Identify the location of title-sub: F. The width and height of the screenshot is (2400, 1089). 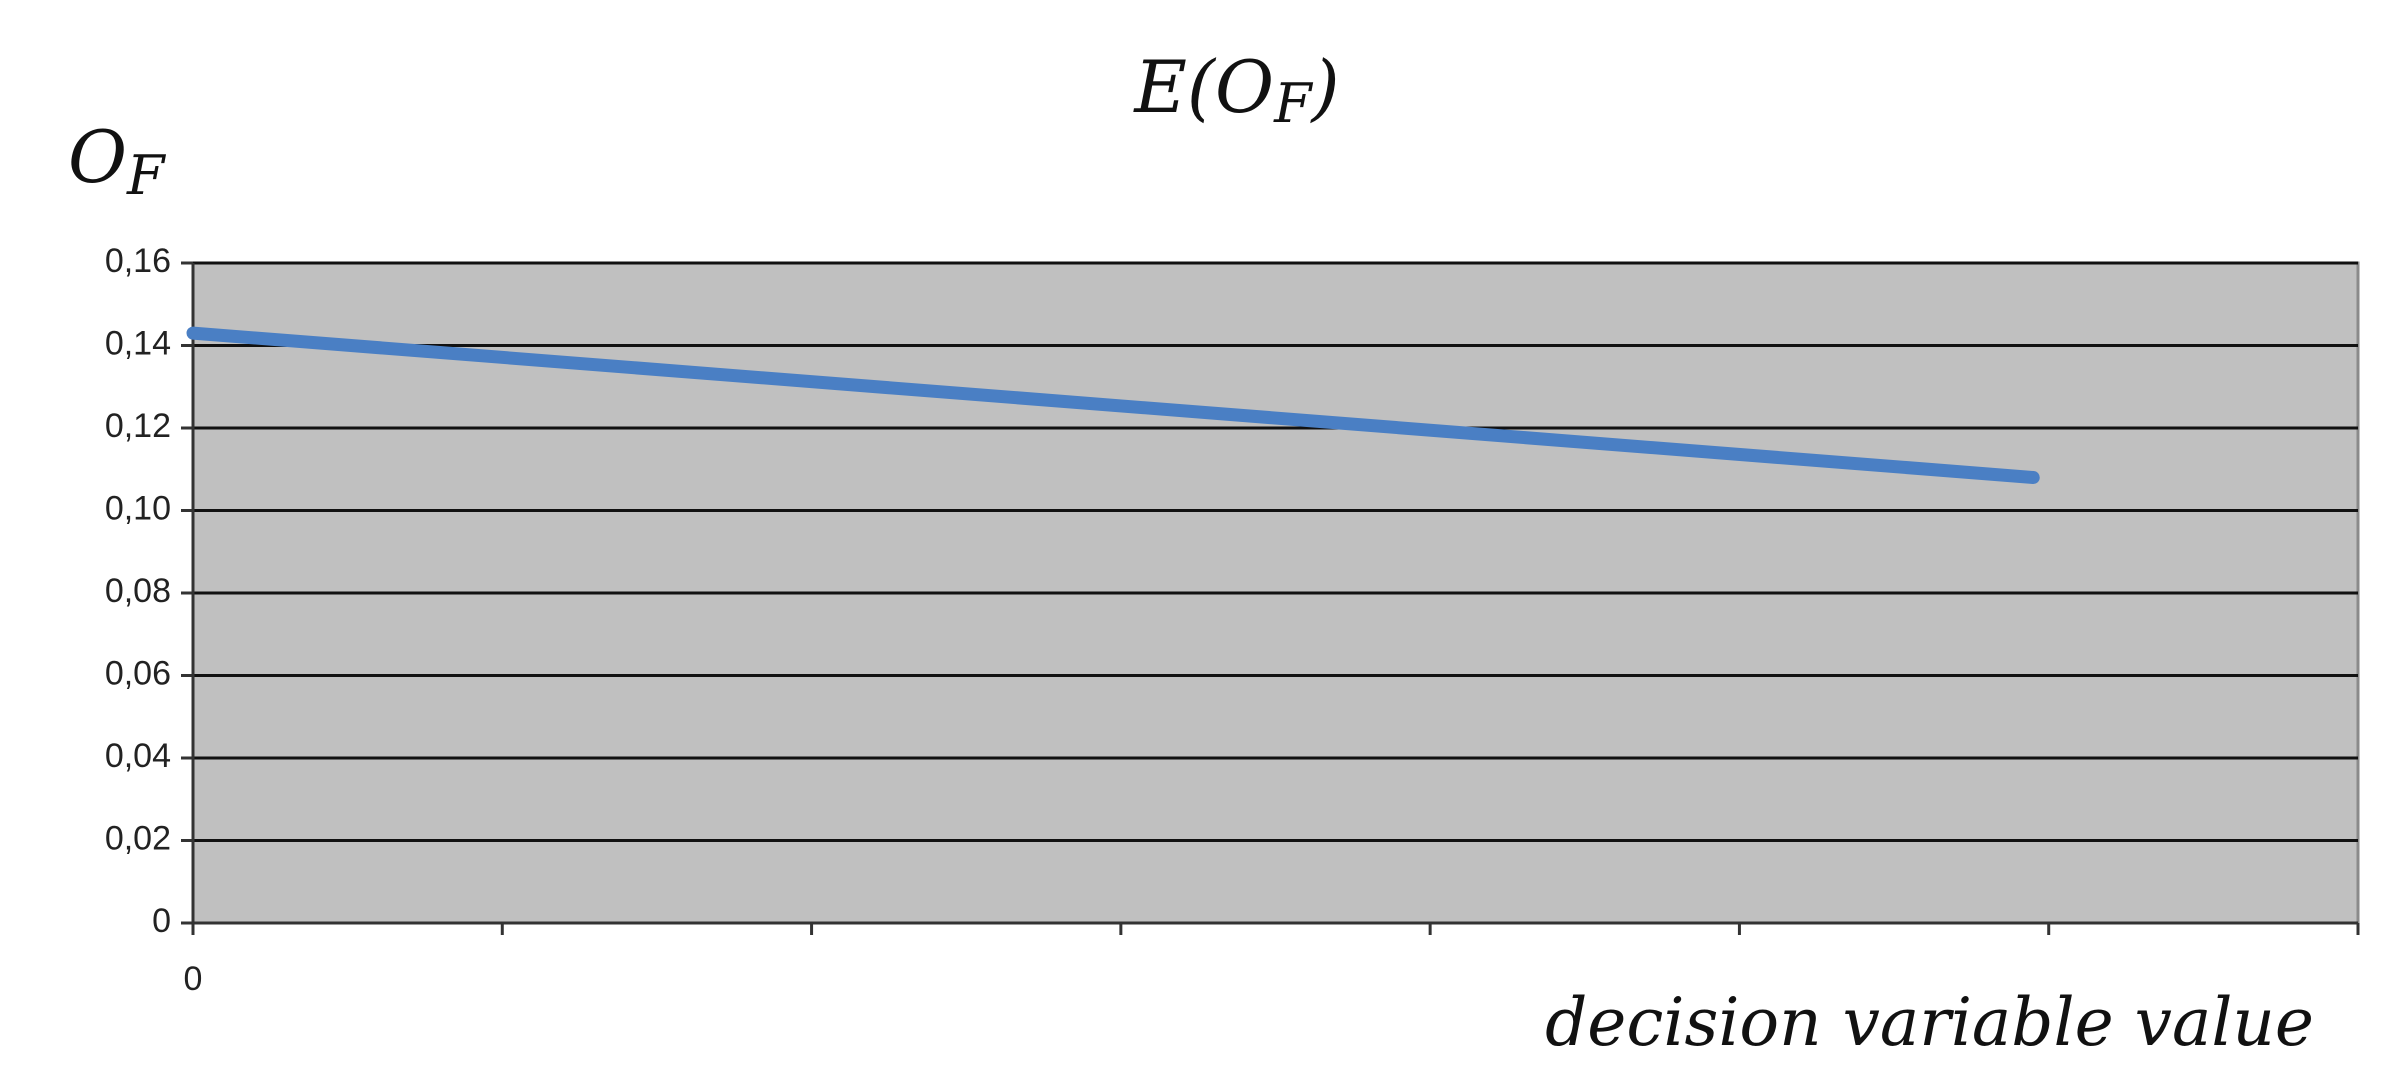
(1293, 103).